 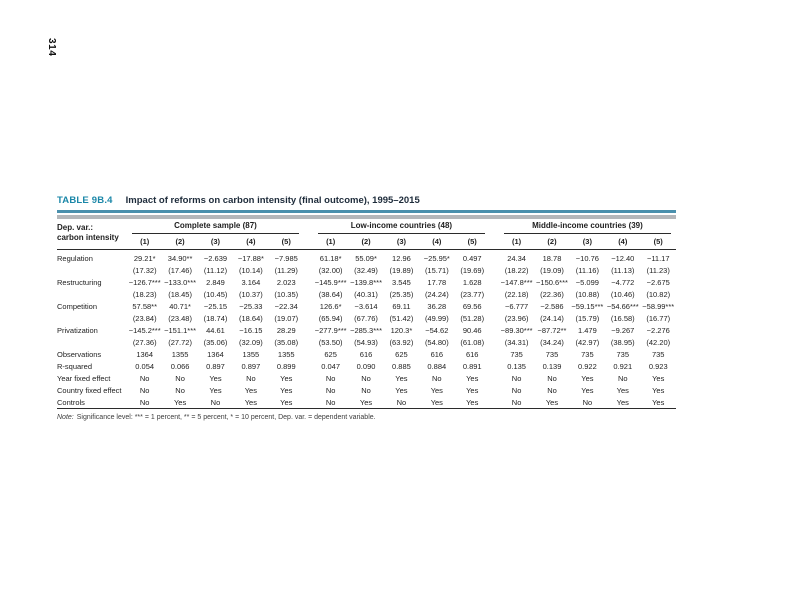 What do you see at coordinates (401, 282) in the screenshot?
I see `data-cell: 3.545` at bounding box center [401, 282].